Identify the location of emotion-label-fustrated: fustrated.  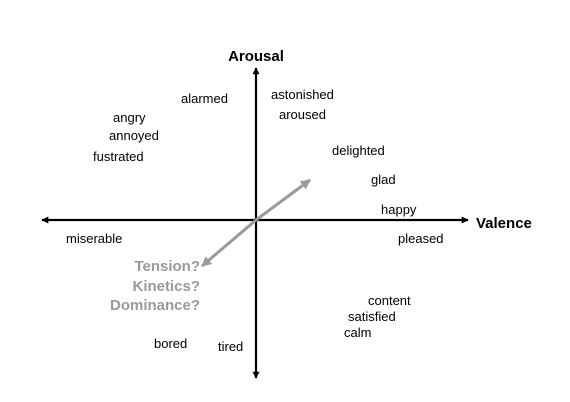
(118, 156).